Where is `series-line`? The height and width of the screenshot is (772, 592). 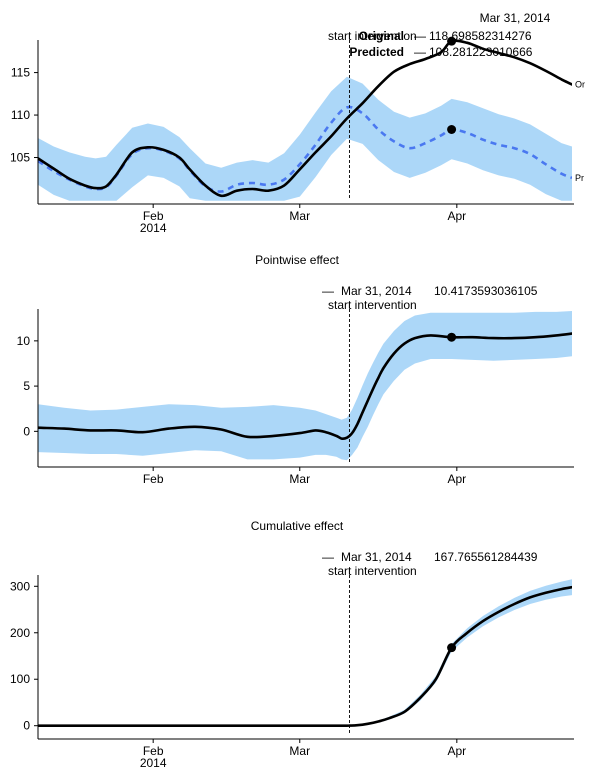
series-line is located at coordinates (305, 386).